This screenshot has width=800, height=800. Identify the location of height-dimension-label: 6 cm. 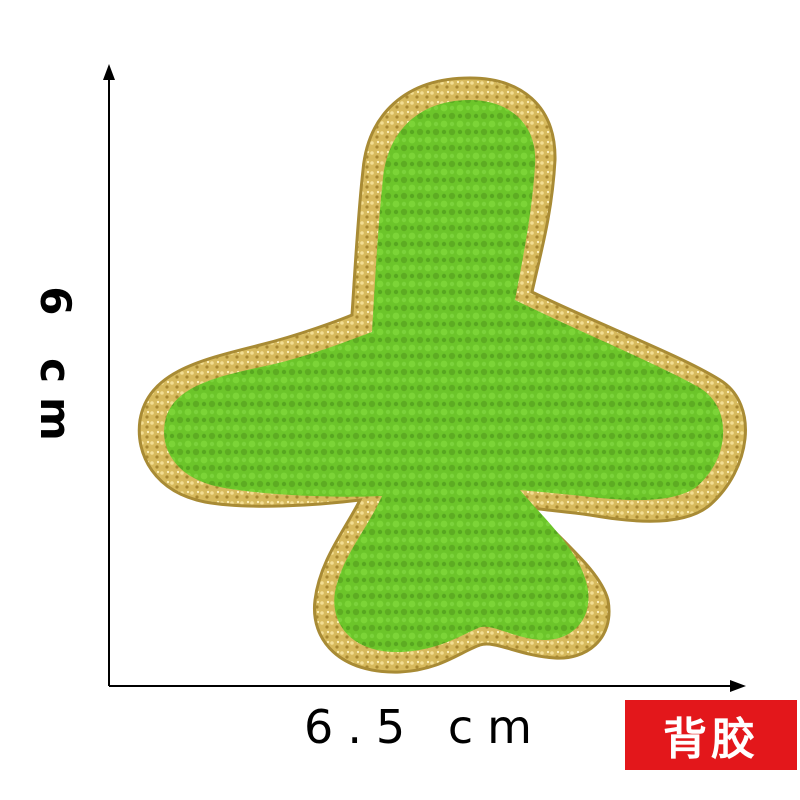
(55, 370).